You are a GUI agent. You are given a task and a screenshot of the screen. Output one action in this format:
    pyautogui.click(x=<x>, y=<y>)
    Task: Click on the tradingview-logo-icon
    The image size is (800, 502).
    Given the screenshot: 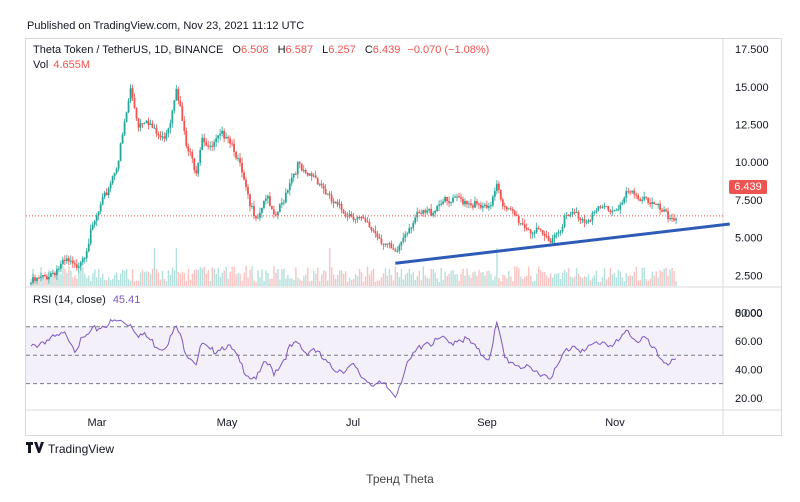 What is the action you would take?
    pyautogui.click(x=35, y=448)
    